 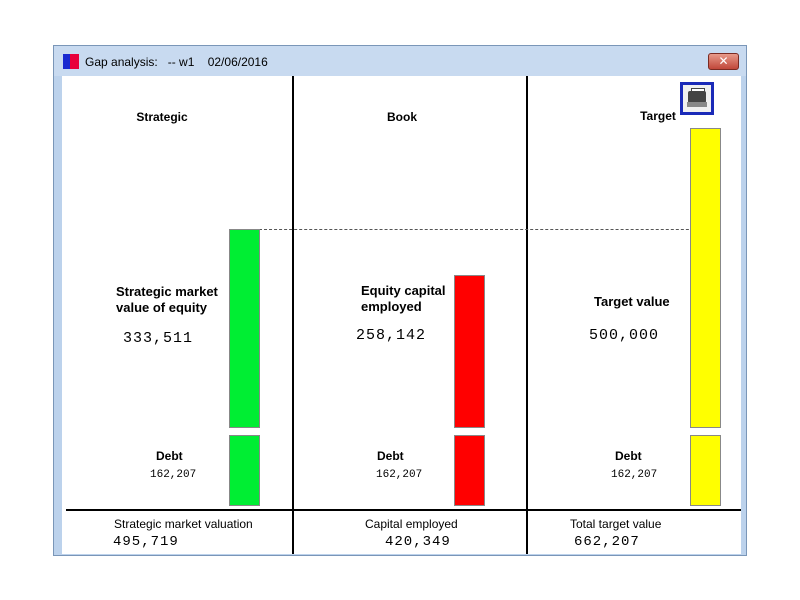 I want to click on target-total-label: Total target value, so click(x=616, y=524).